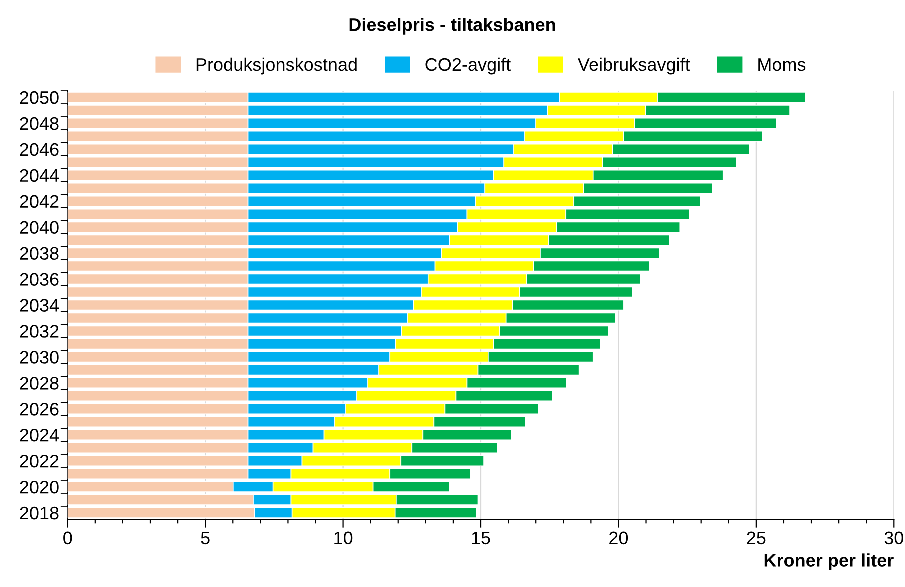 The image size is (905, 587). What do you see at coordinates (276, 66) in the screenshot?
I see `legend-label: Produksjonskostnad` at bounding box center [276, 66].